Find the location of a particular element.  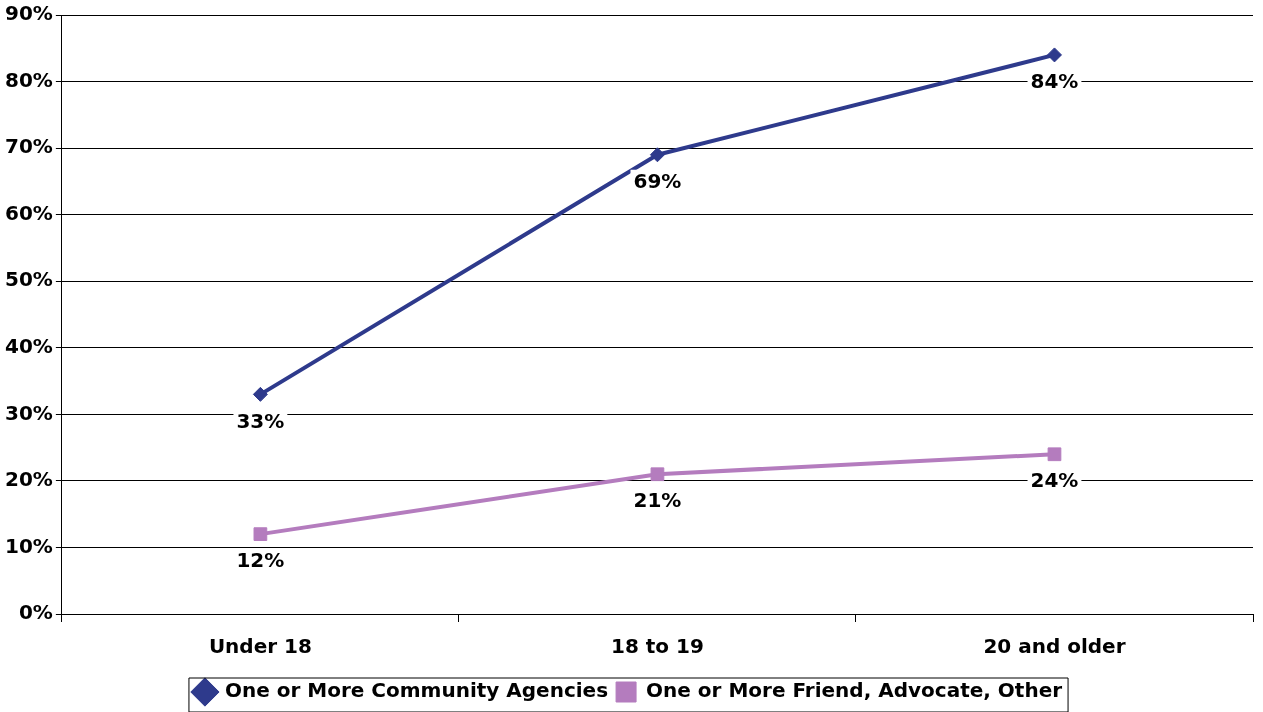

y-tick-label: 90% is located at coordinates (29, 13).